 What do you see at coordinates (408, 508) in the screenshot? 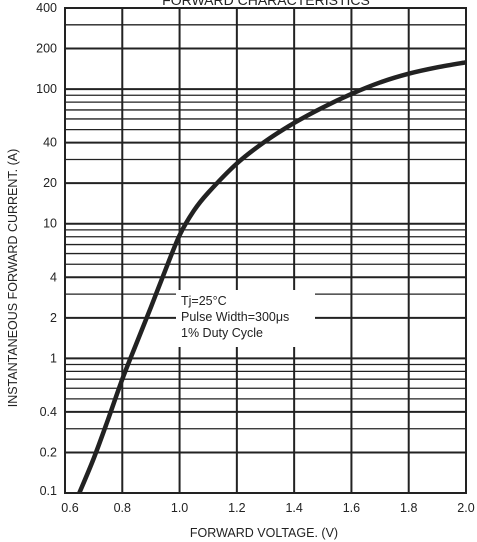
I see `x-tick-label: 1.8` at bounding box center [408, 508].